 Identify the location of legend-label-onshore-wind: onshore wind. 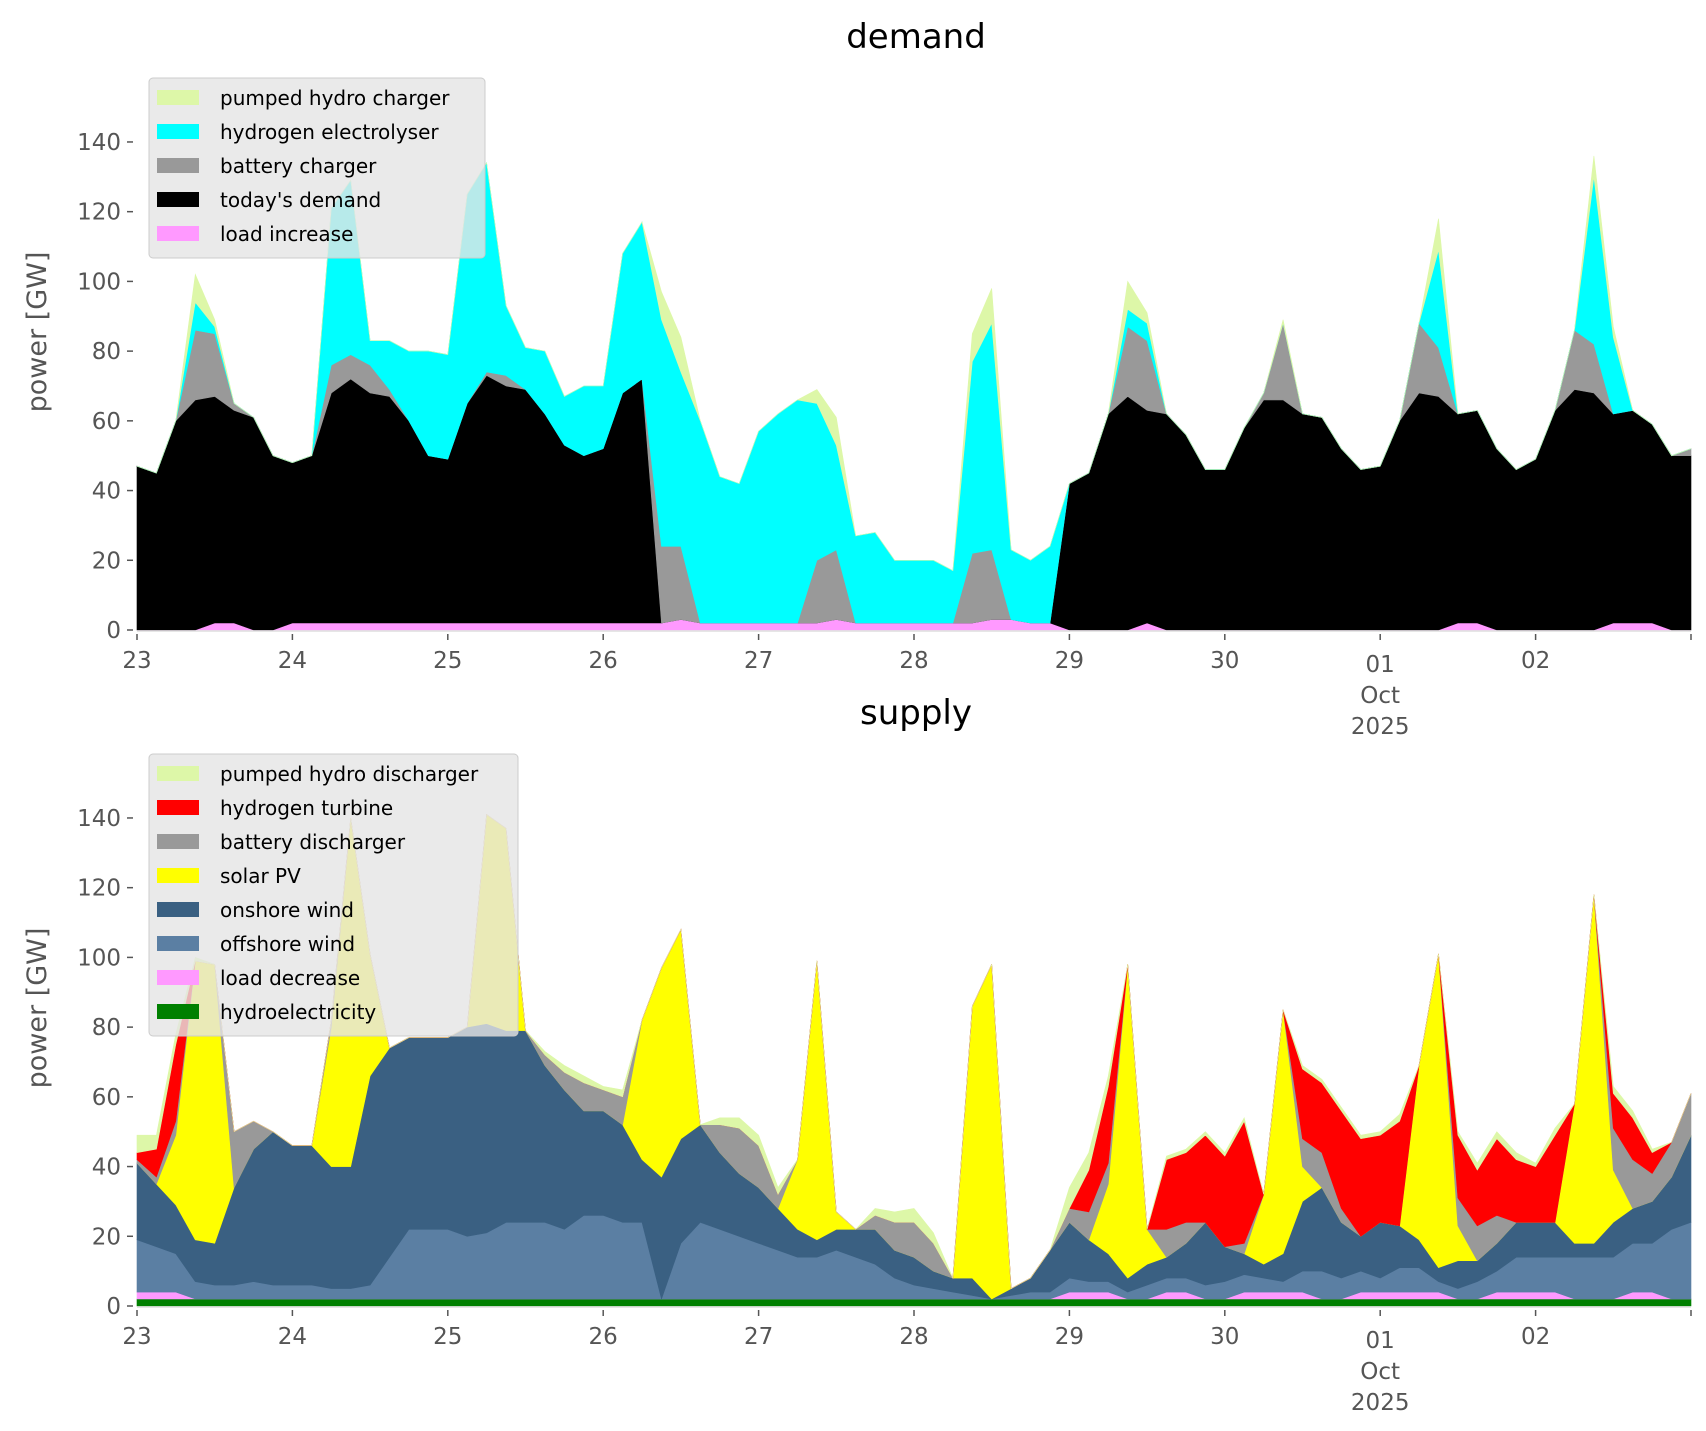
(287, 910).